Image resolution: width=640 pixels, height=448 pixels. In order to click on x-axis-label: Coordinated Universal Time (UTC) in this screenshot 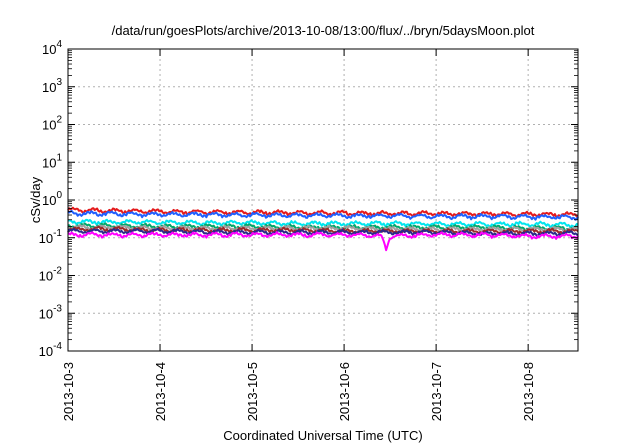, I will do `click(322, 435)`.